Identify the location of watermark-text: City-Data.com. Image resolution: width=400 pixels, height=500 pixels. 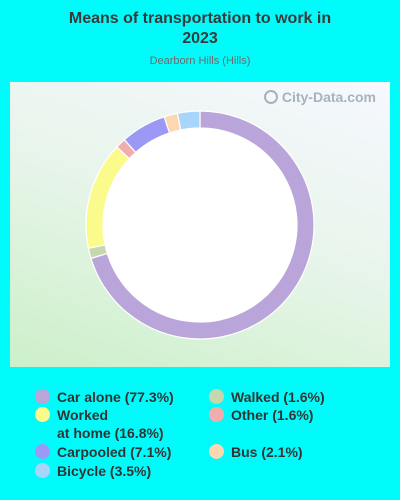
(328, 97).